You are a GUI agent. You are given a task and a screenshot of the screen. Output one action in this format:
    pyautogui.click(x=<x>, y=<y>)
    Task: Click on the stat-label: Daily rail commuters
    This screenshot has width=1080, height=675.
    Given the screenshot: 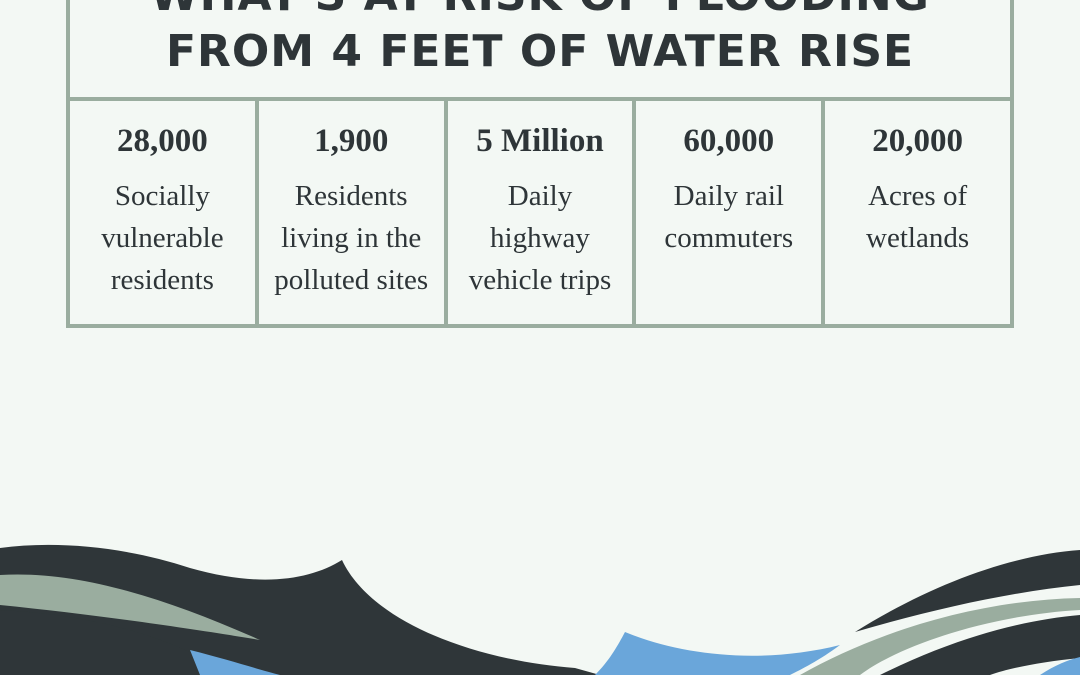 What is the action you would take?
    pyautogui.click(x=729, y=217)
    